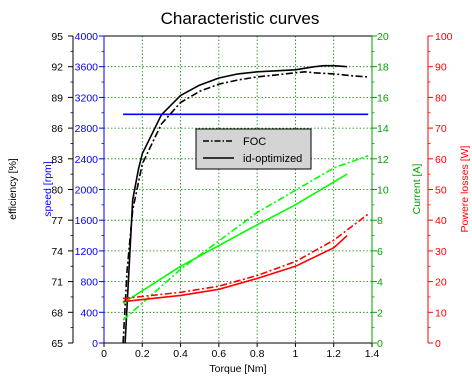  Describe the element at coordinates (441, 68) in the screenshot. I see `losses-tick-label: 90` at that location.